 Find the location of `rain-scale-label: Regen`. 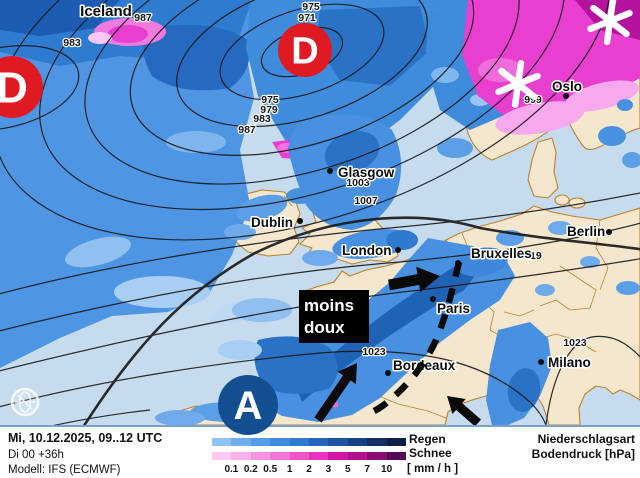

rain-scale-label: Regen is located at coordinates (427, 439).